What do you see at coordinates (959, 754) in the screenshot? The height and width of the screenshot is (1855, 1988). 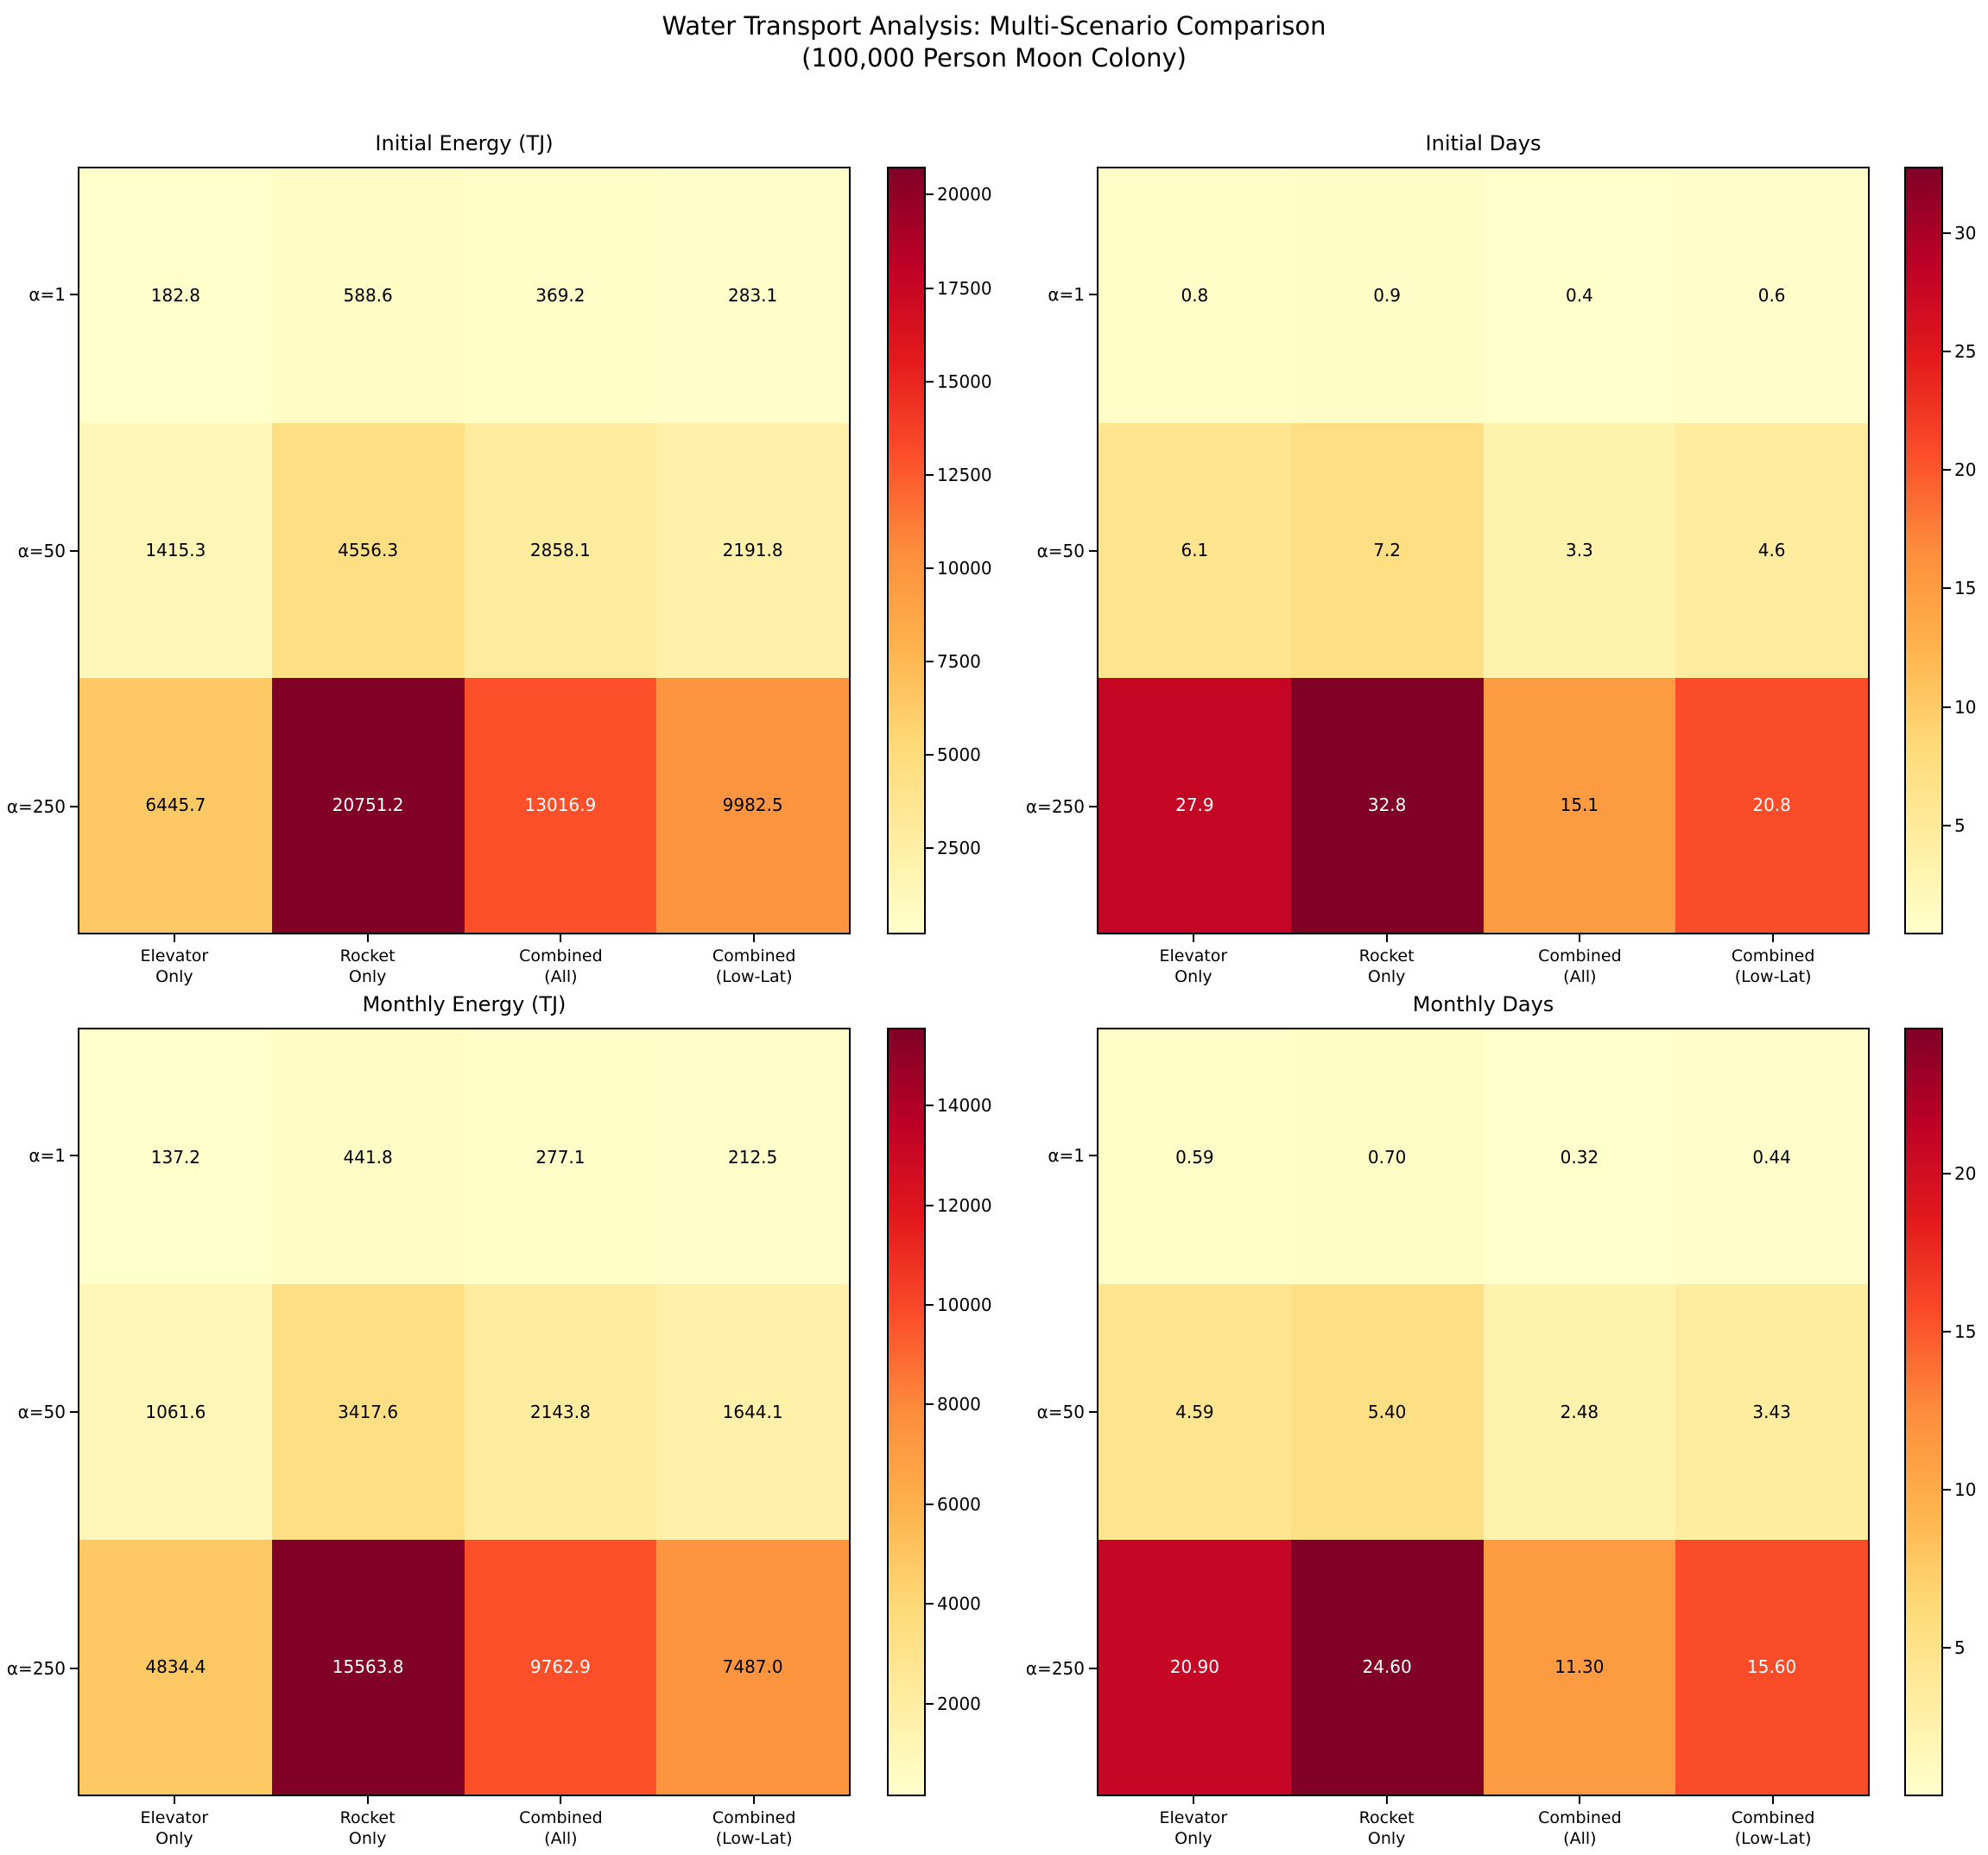 I see `colorbar-tick-label: 5000` at bounding box center [959, 754].